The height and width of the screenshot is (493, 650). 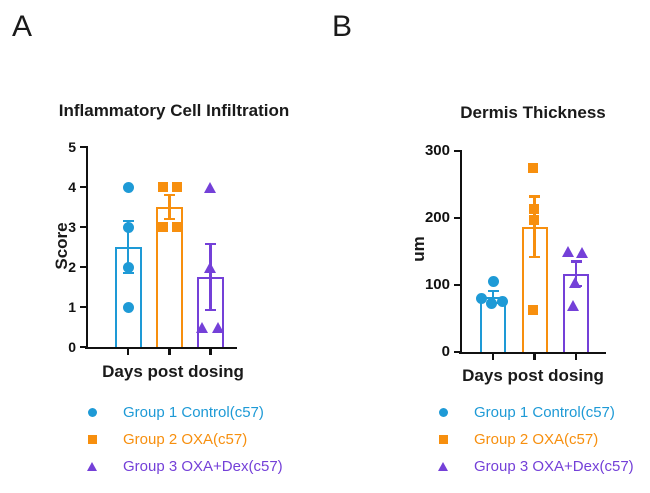 What do you see at coordinates (72, 187) in the screenshot?
I see `y-tick-label: 4` at bounding box center [72, 187].